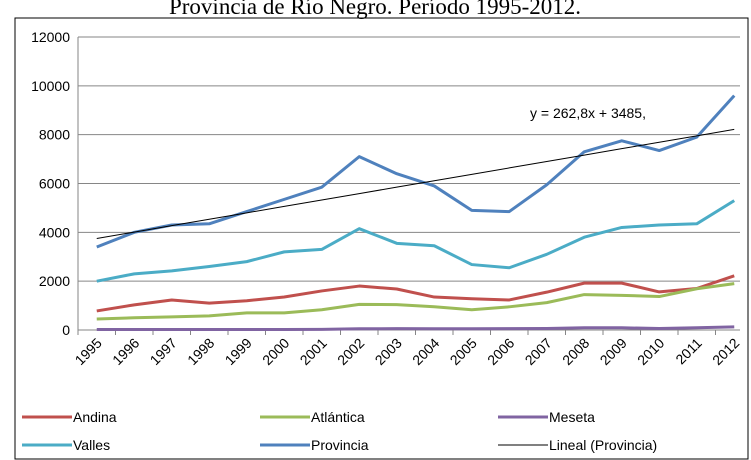 The image size is (751, 460). I want to click on x-tick-label: 1998, so click(200, 351).